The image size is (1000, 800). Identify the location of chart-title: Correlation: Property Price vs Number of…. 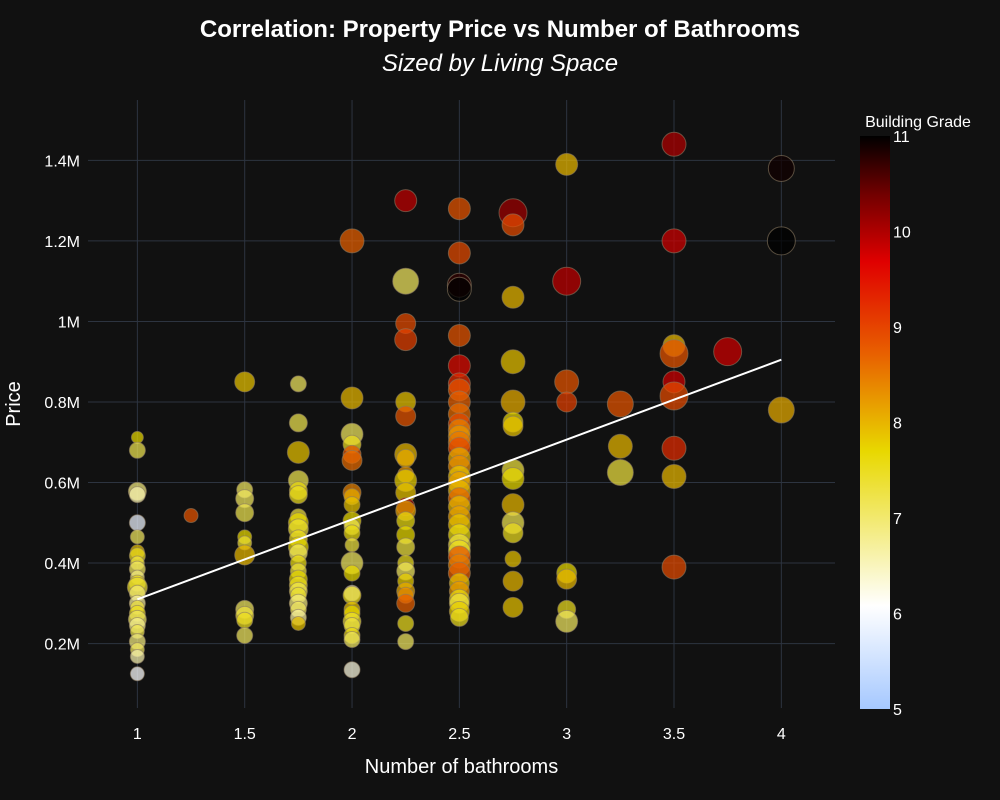
(500, 29).